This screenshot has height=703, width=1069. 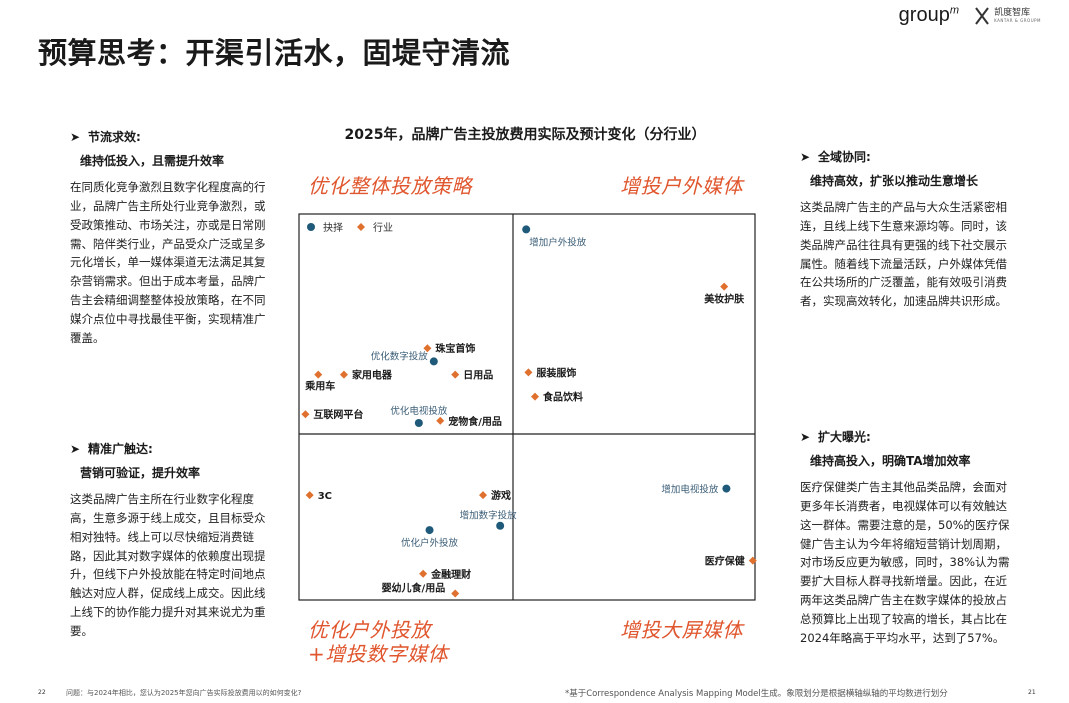 I want to click on point-label: 优化户外投放, so click(x=430, y=543).